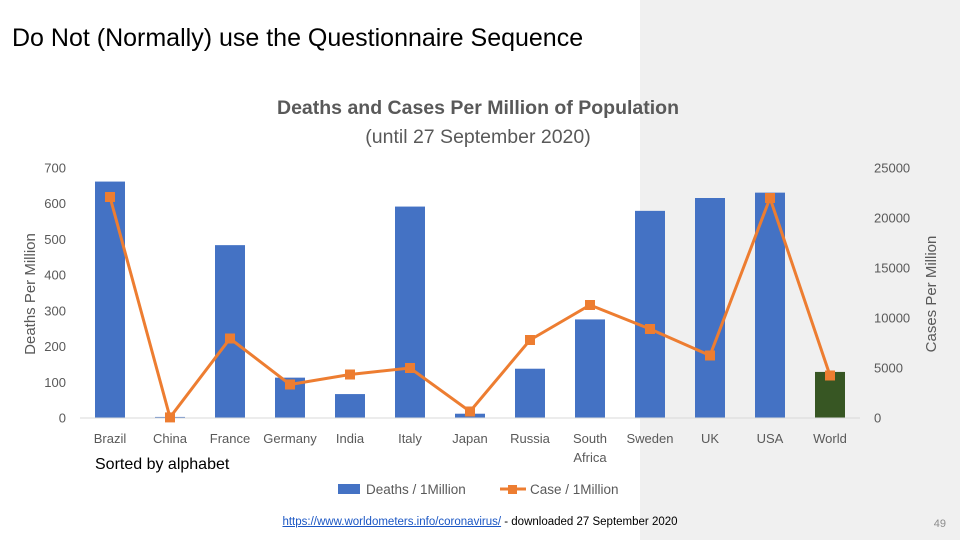  Describe the element at coordinates (55, 382) in the screenshot. I see `y-left-tick-label: 100` at that location.